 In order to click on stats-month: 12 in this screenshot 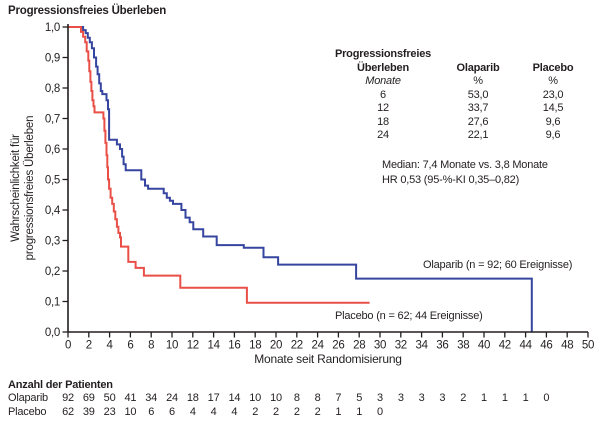, I will do `click(383, 108)`.